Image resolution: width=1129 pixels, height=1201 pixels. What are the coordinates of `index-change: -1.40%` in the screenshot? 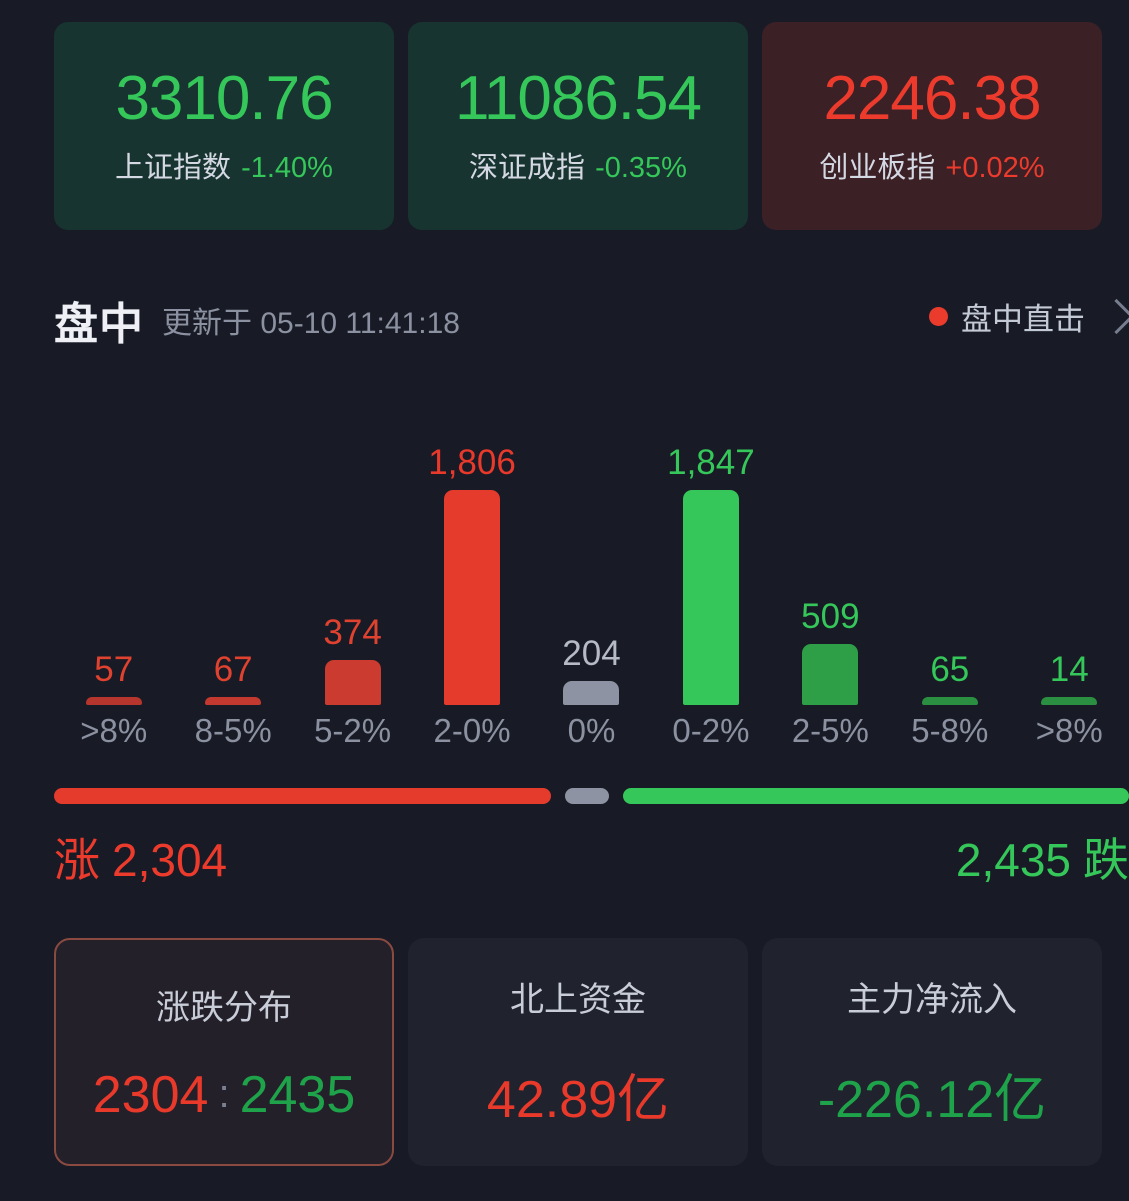 It's located at (287, 168).